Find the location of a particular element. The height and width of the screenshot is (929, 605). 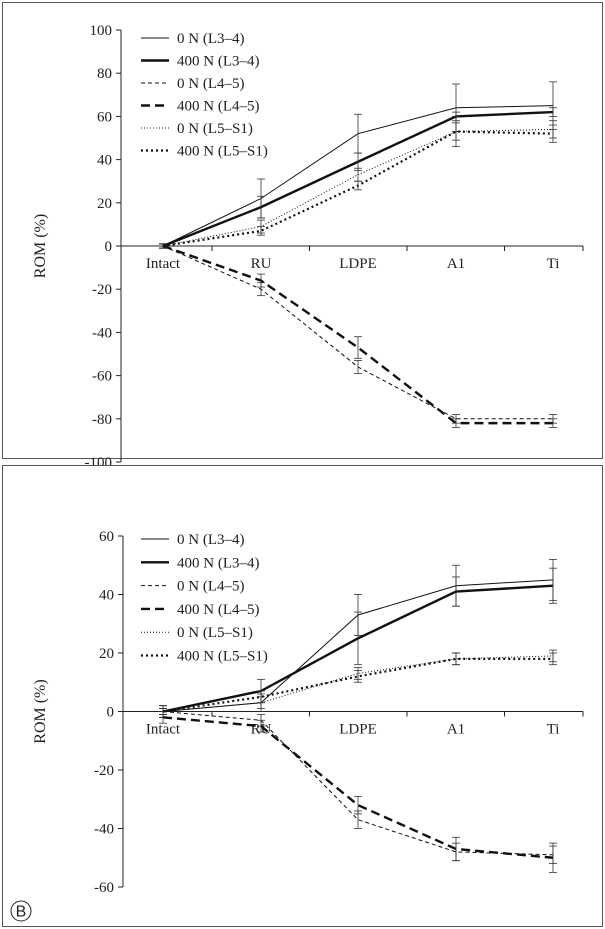

y-tick-label: 100 is located at coordinates (101, 31).